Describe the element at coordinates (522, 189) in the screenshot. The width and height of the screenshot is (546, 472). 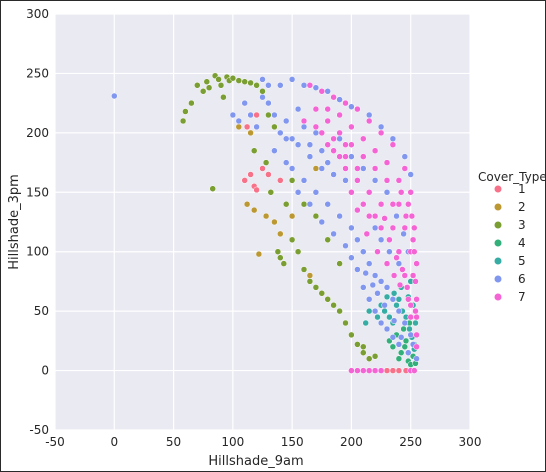
I see `legend-label: 1` at that location.